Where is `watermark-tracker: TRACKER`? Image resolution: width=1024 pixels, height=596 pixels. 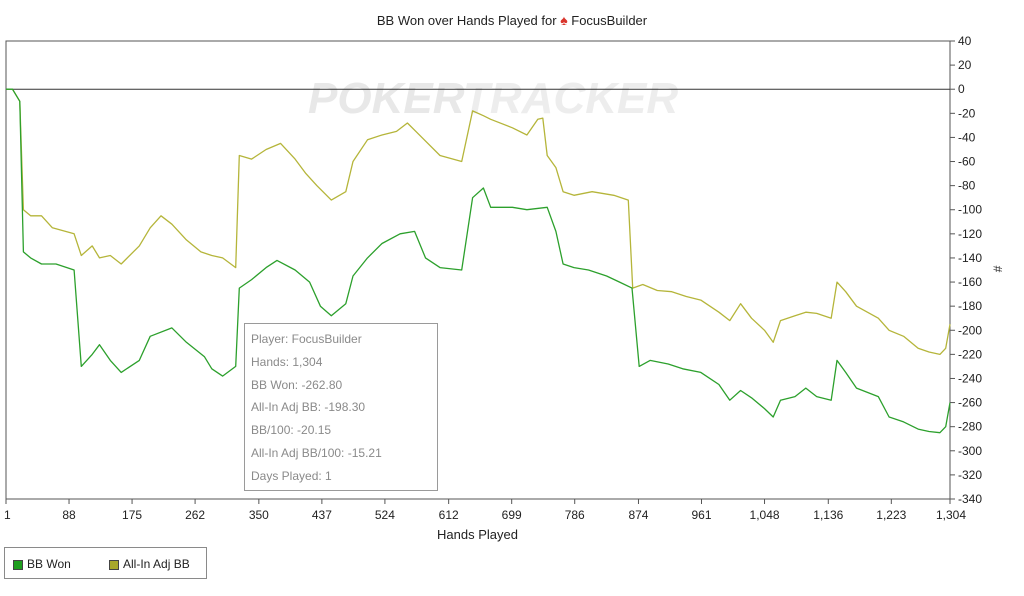
watermark-tracker: TRACKER is located at coordinates (570, 98).